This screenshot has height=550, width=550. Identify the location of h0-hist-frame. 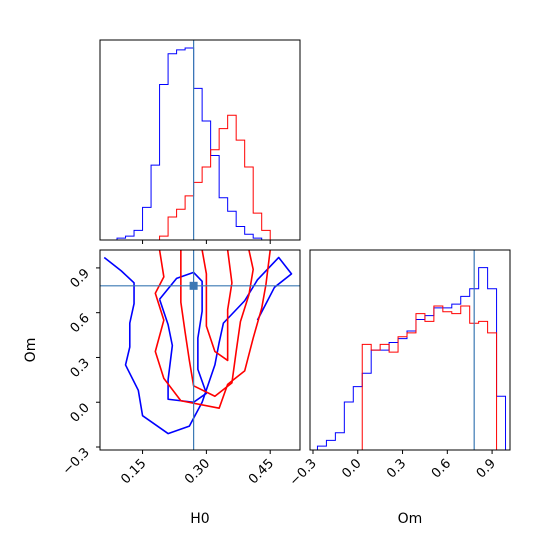
(200, 140).